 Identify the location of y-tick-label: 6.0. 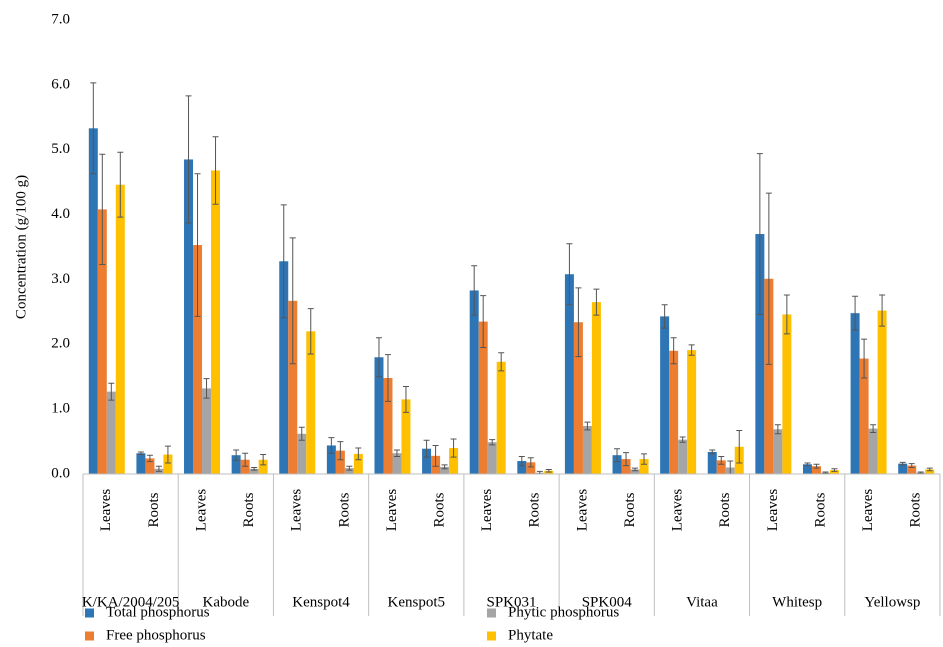
(60, 84).